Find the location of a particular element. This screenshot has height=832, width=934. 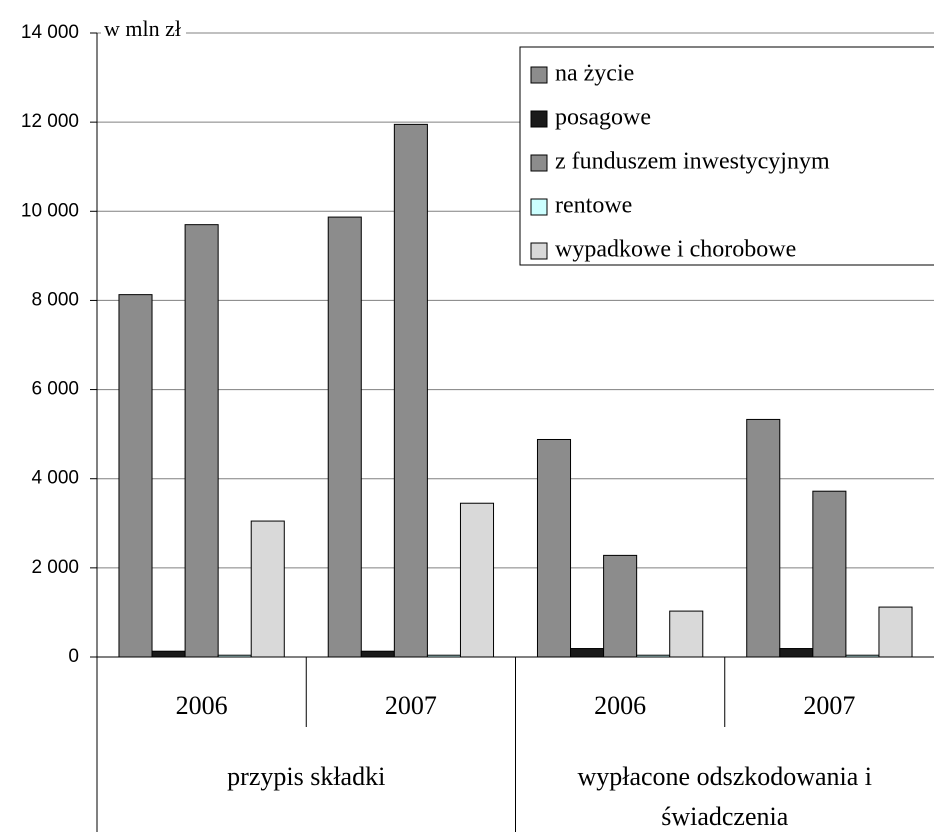

legend-box is located at coordinates (726, 156).